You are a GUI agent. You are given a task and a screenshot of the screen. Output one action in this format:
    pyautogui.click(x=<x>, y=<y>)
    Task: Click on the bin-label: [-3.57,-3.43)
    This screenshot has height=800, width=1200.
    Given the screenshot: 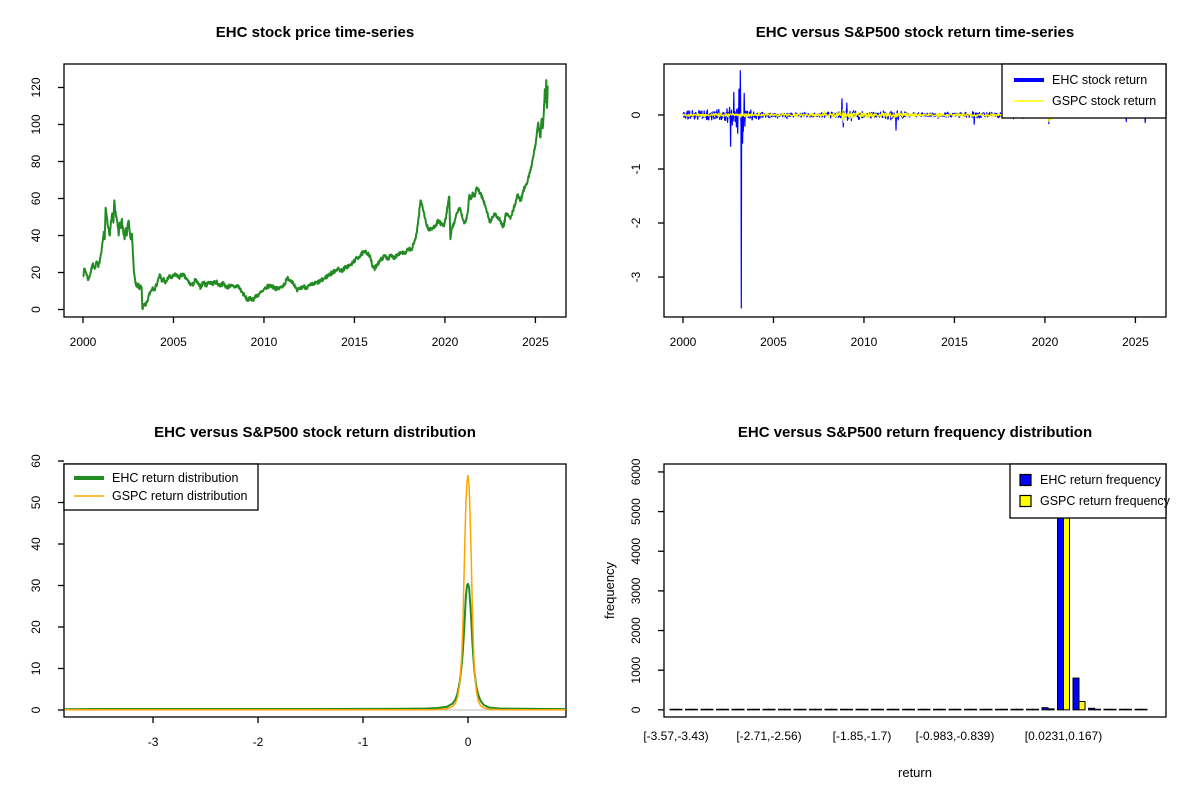 What is the action you would take?
    pyautogui.click(x=675, y=736)
    